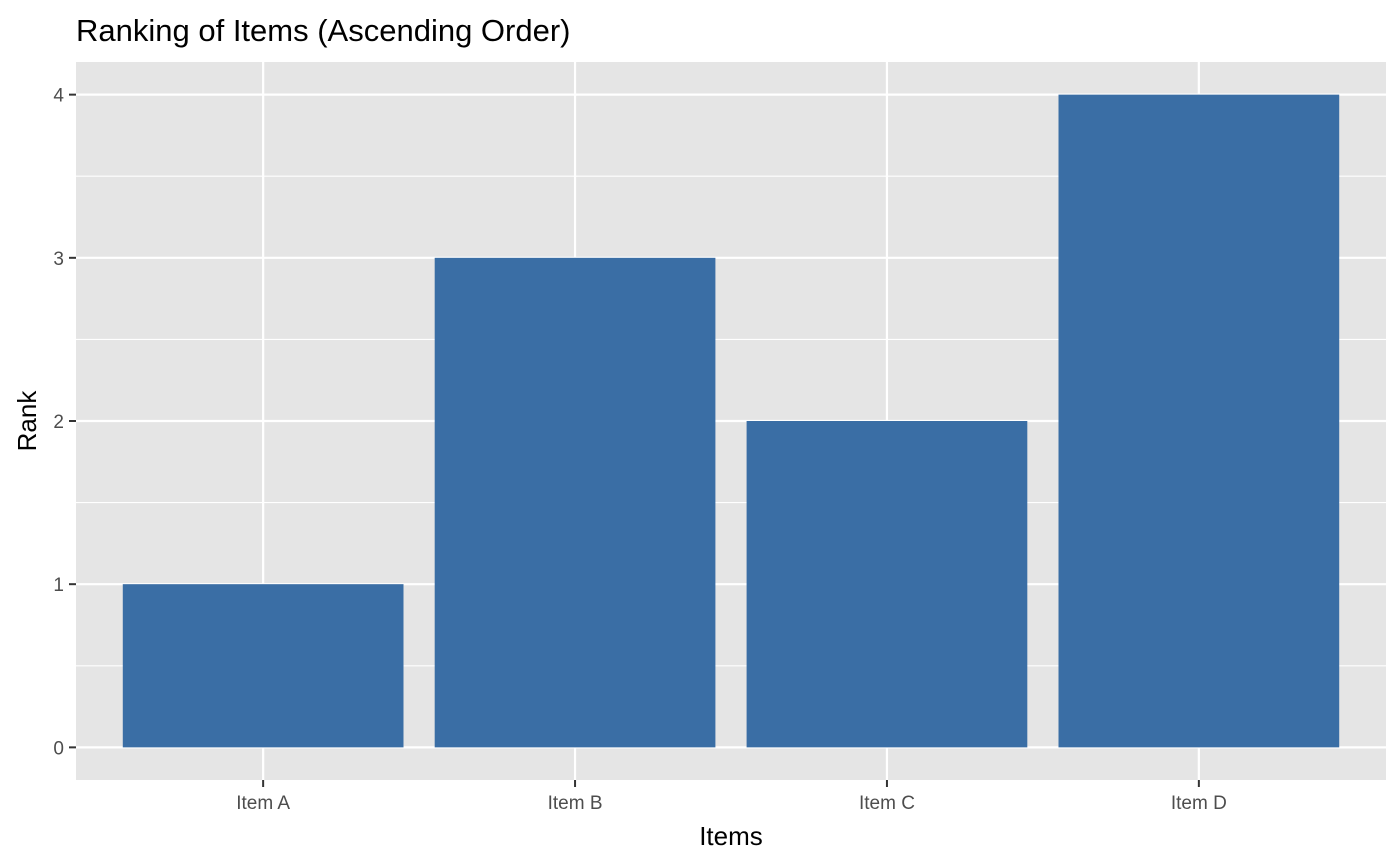  I want to click on y-tick-label: 2, so click(58, 422).